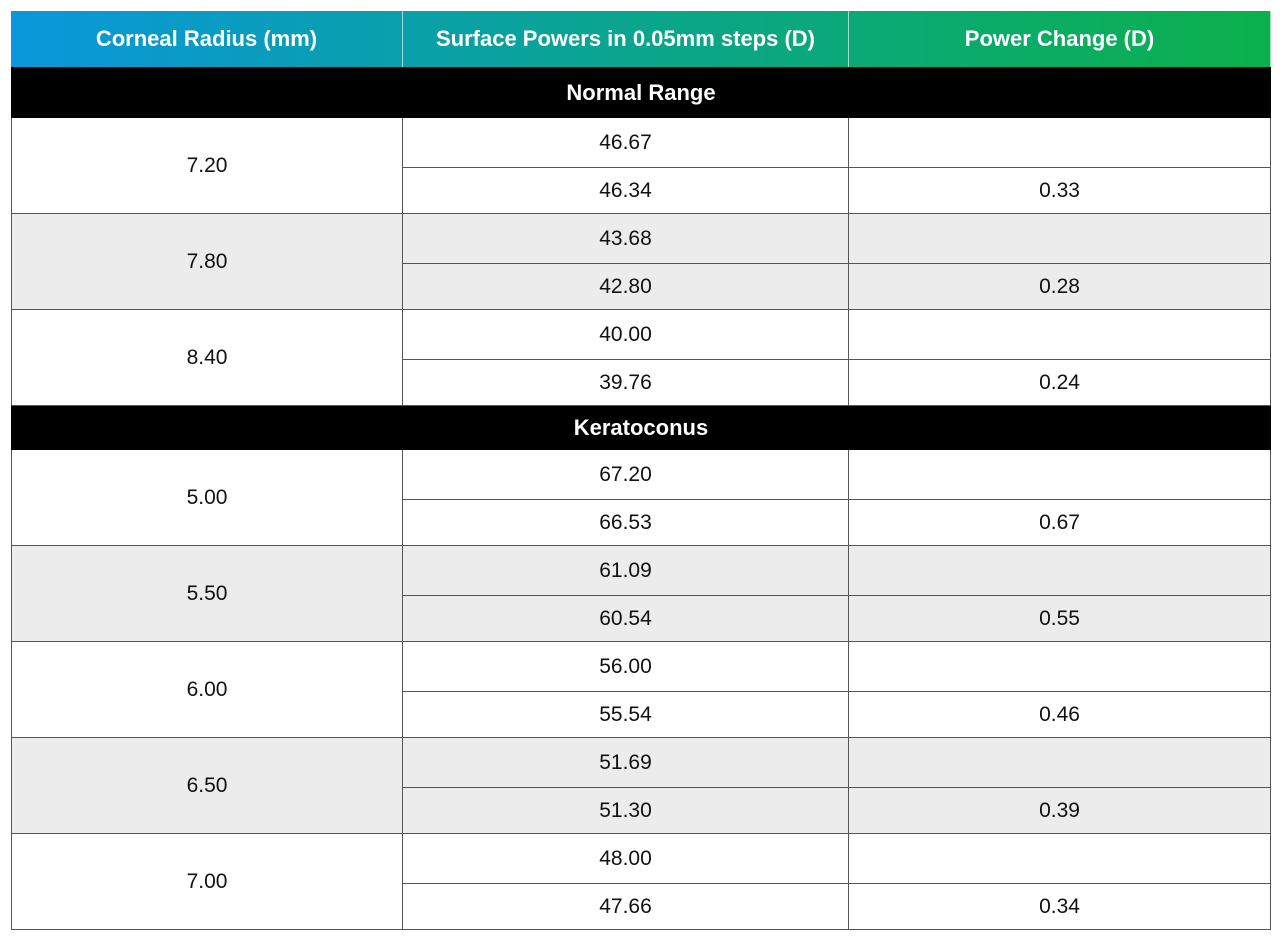  I want to click on power-cell: 40.00, so click(626, 335).